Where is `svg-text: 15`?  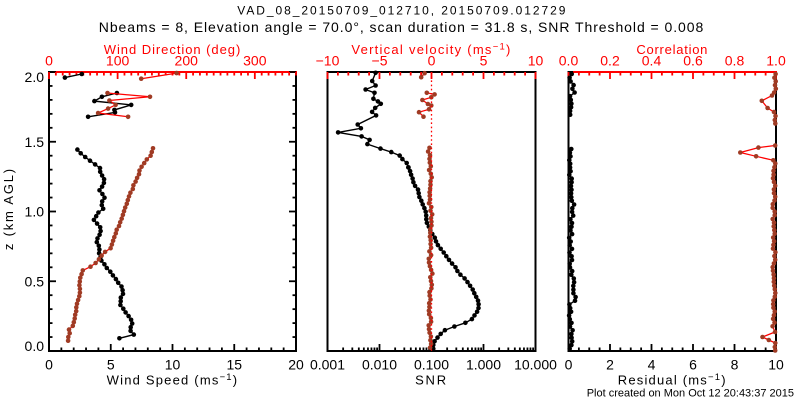
svg-text: 15 is located at coordinates (234, 365).